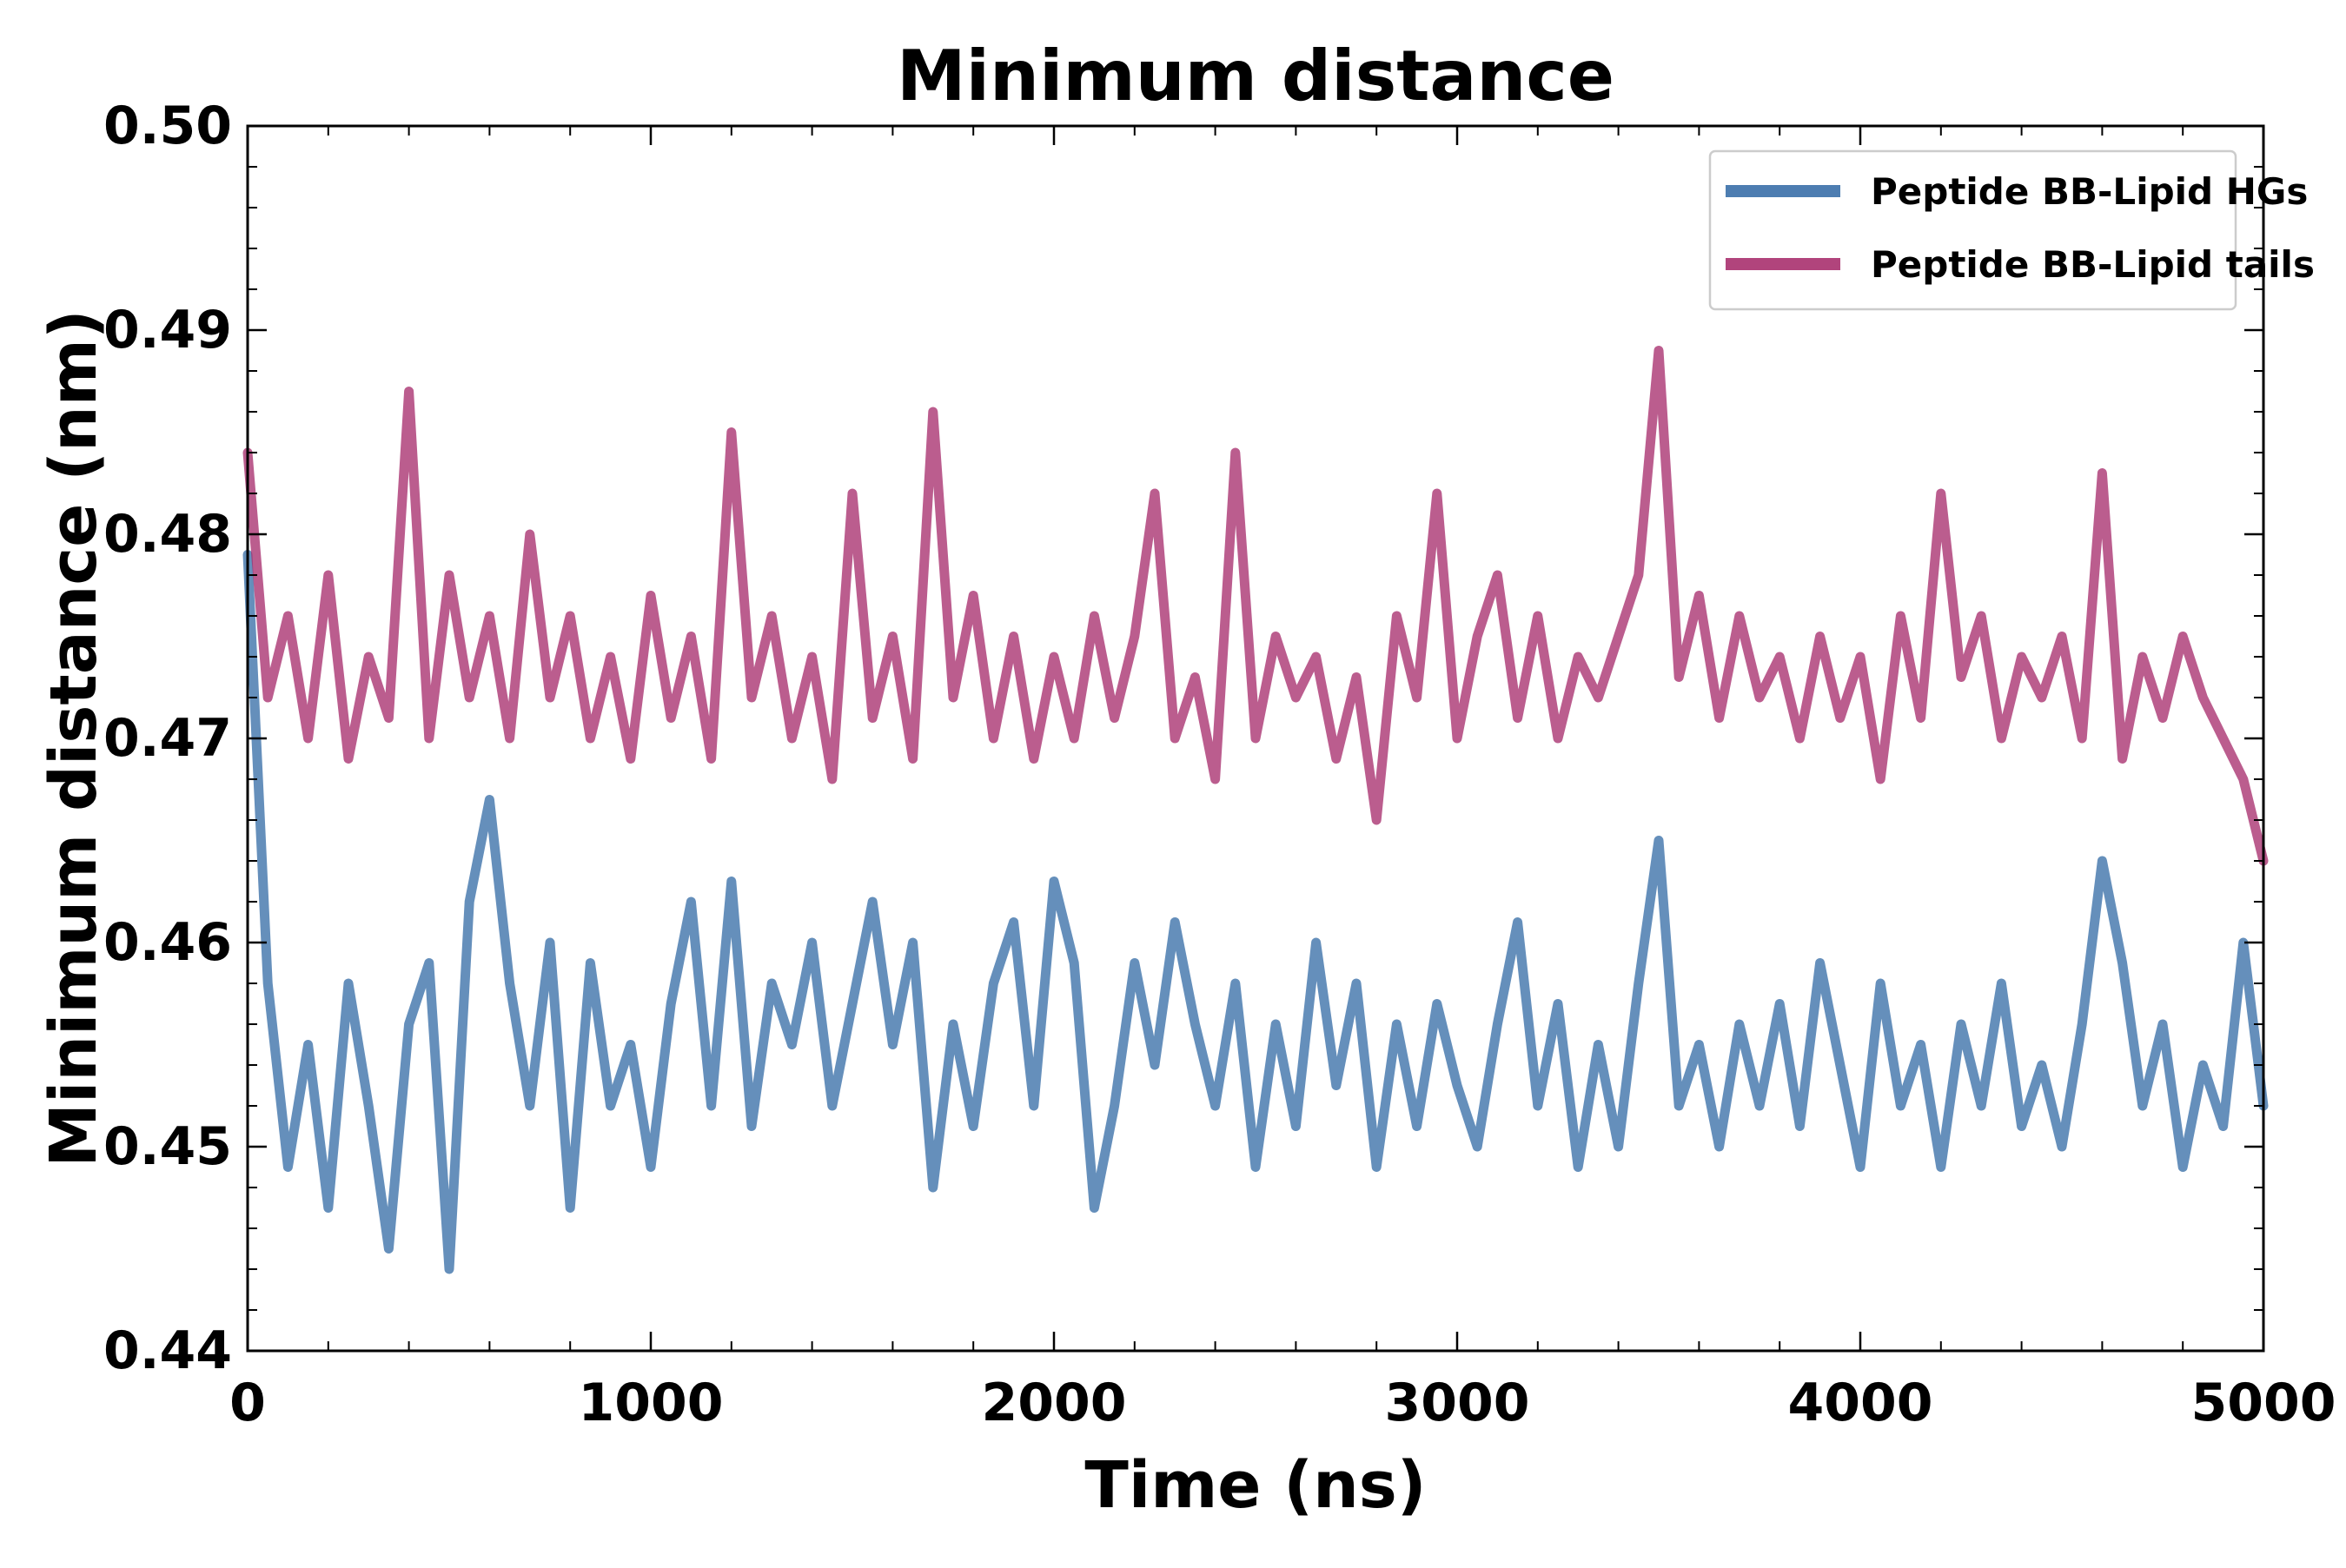 The width and height of the screenshot is (2346, 1568). What do you see at coordinates (1458, 1403) in the screenshot?
I see `x-tick-label: 3000` at bounding box center [1458, 1403].